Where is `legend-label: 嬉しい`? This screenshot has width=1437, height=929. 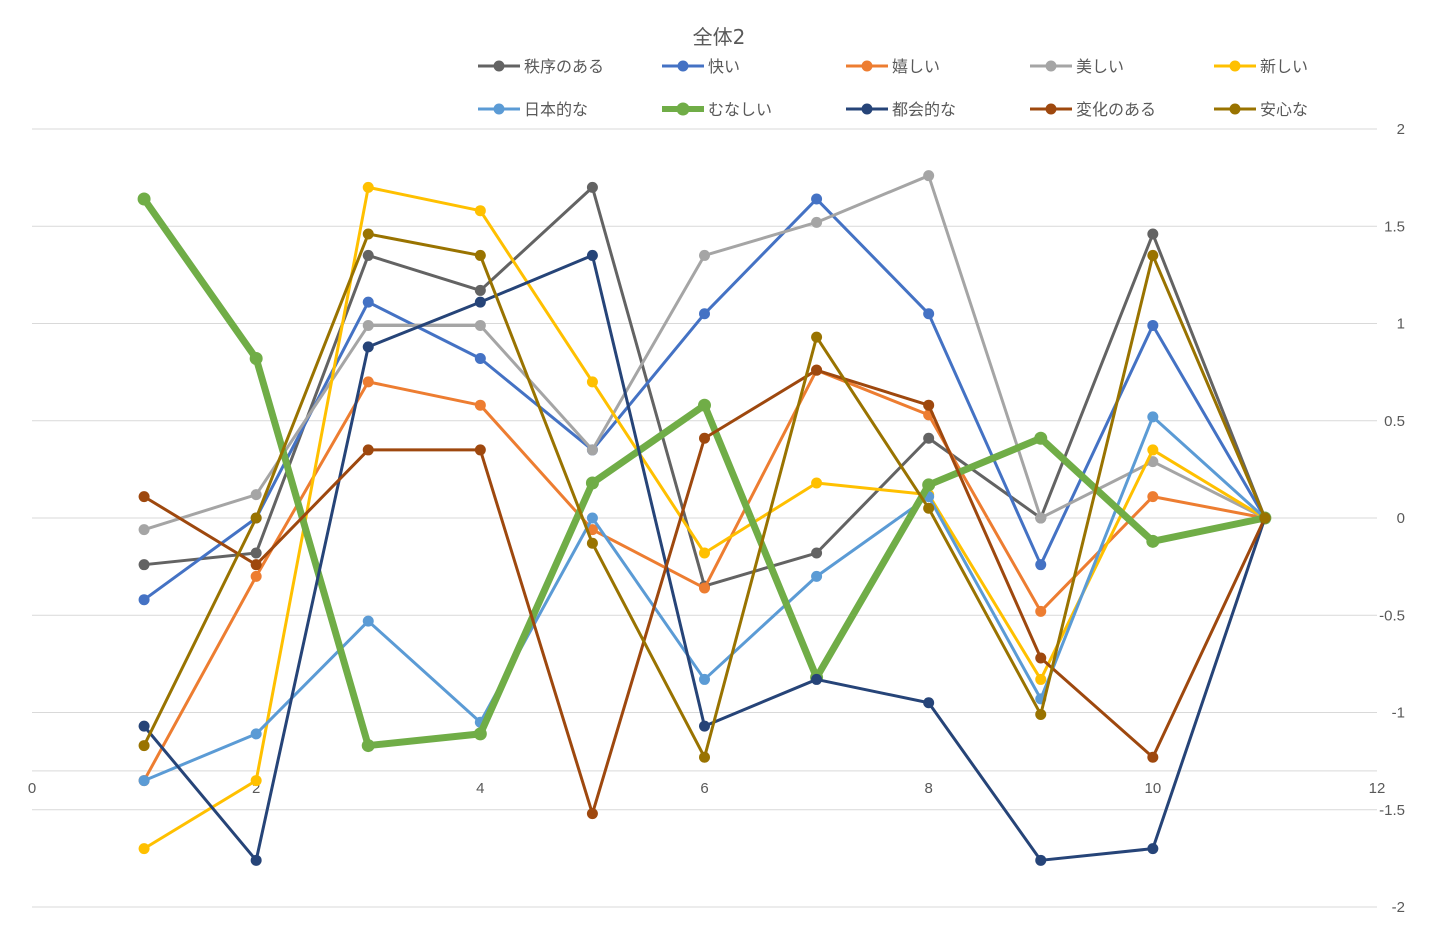 legend-label: 嬉しい is located at coordinates (916, 66).